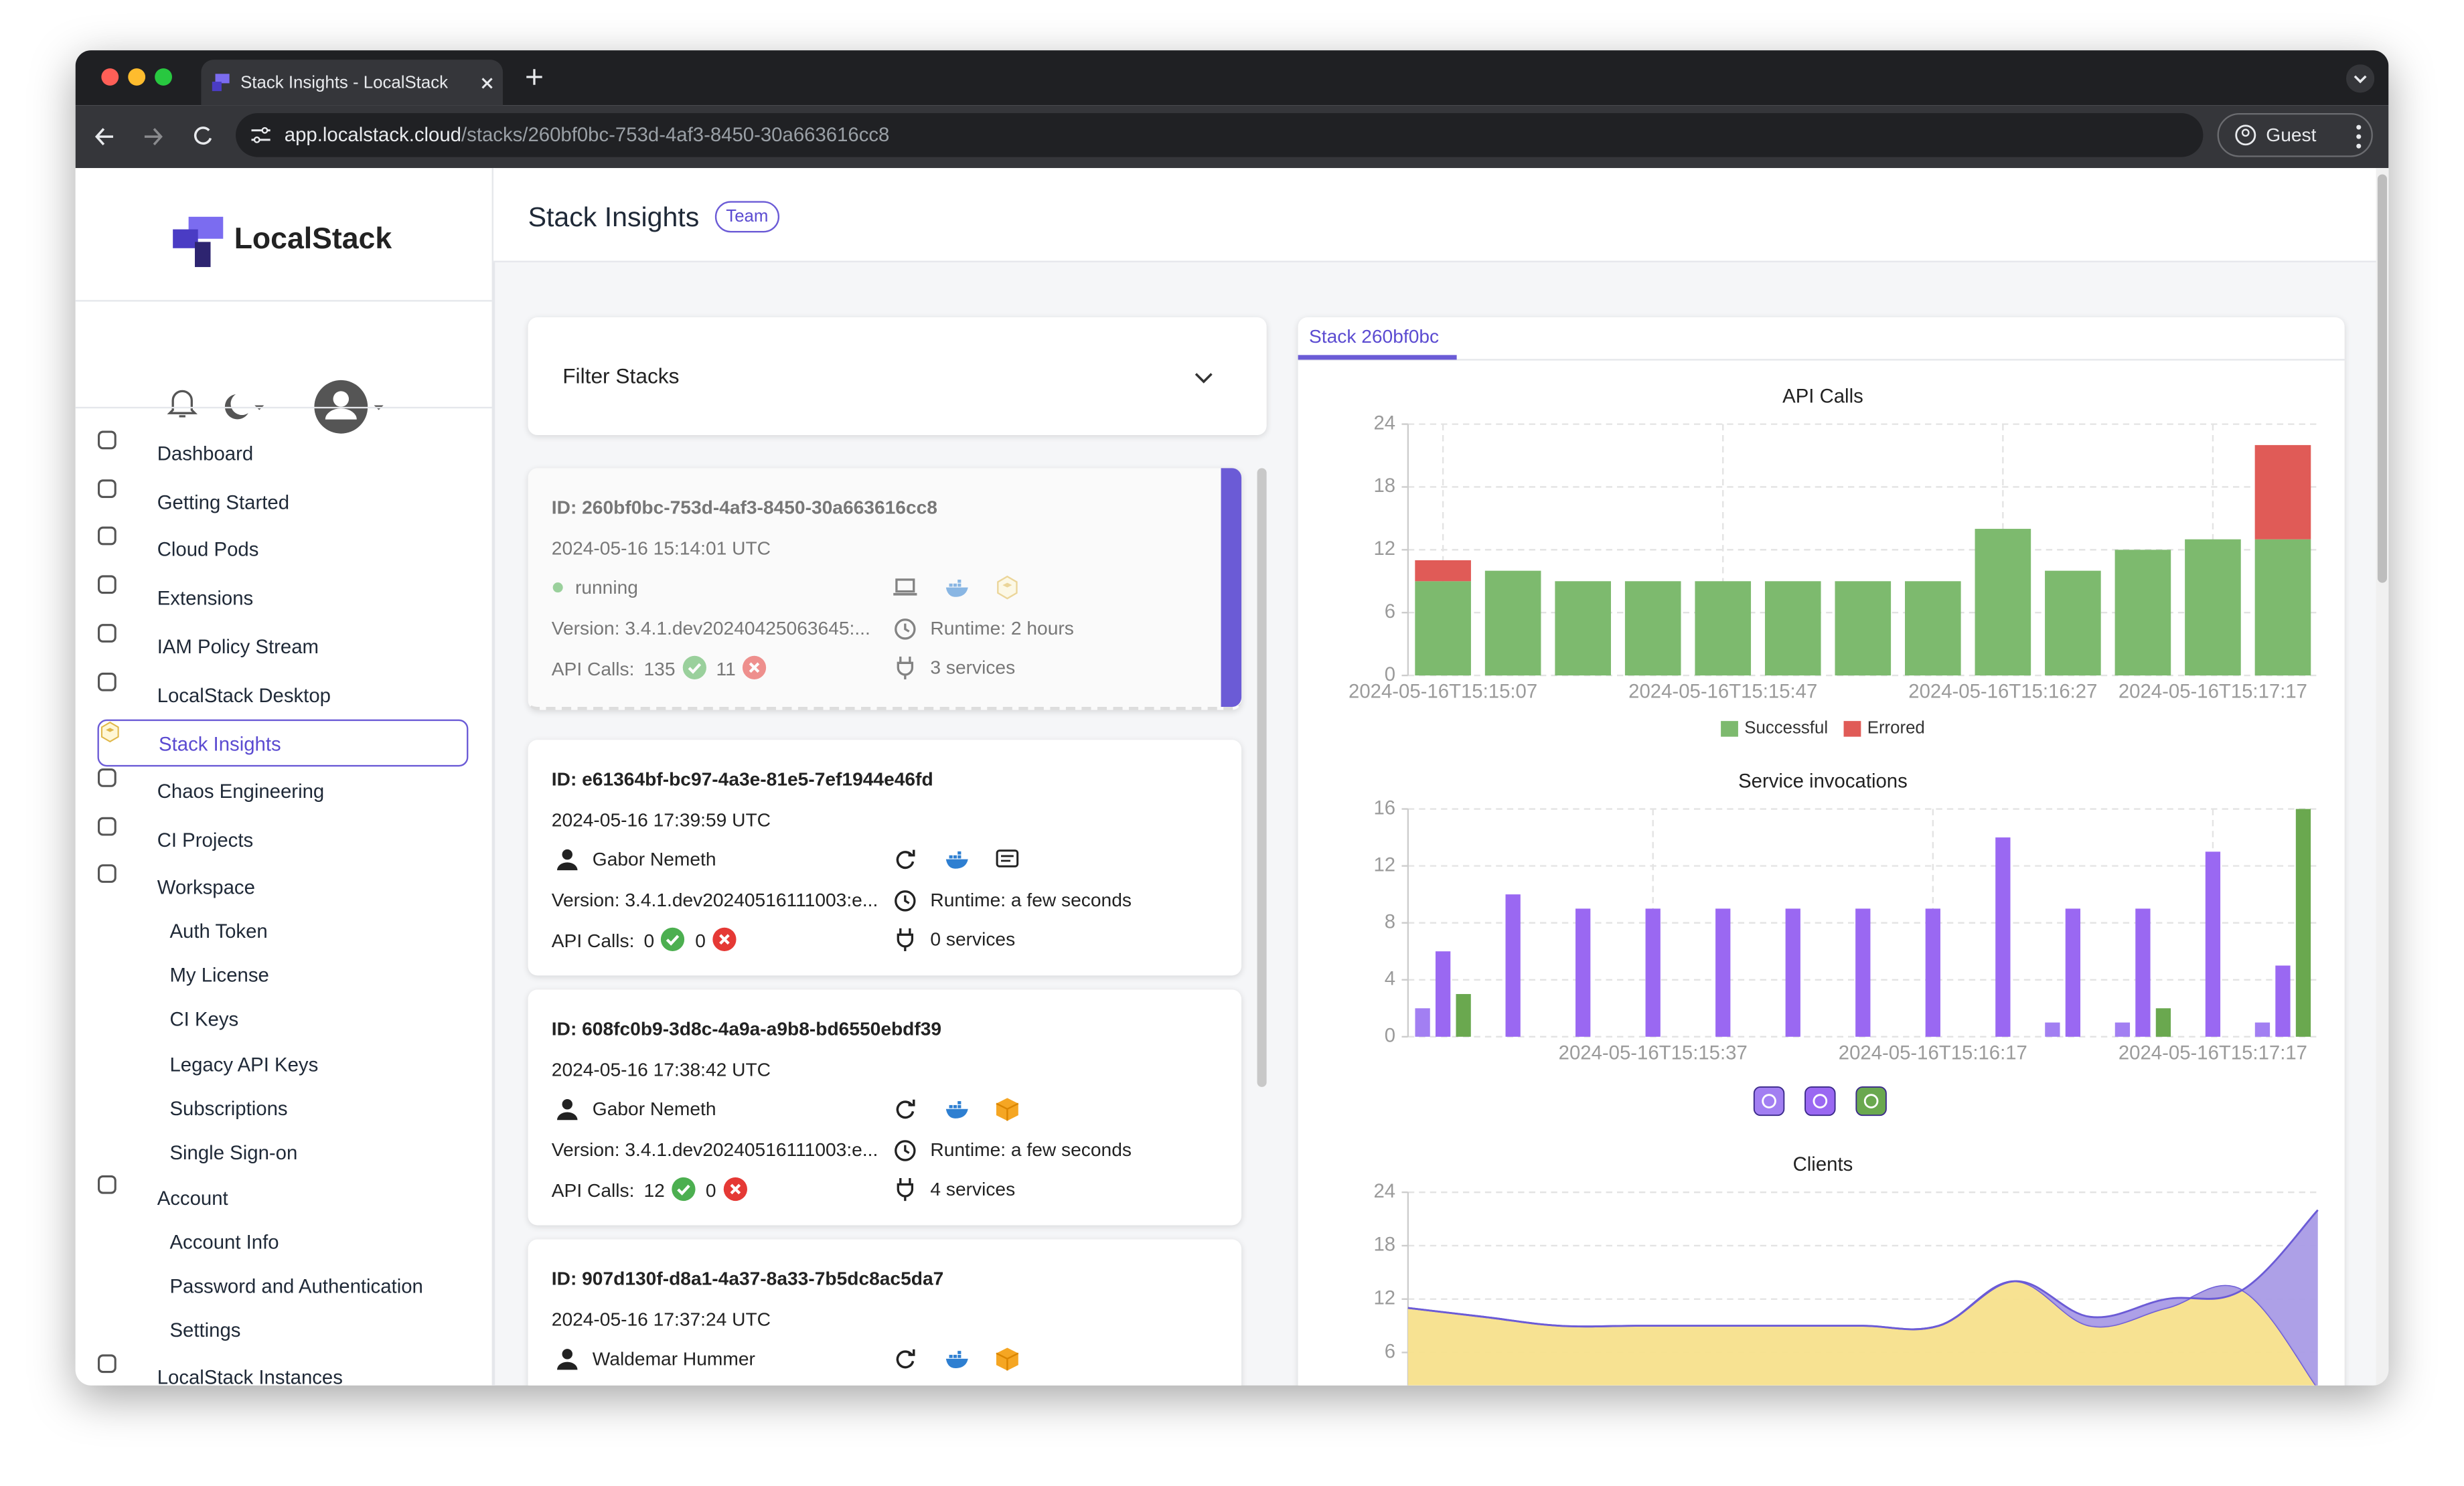  I want to click on laptop-icon, so click(905, 587).